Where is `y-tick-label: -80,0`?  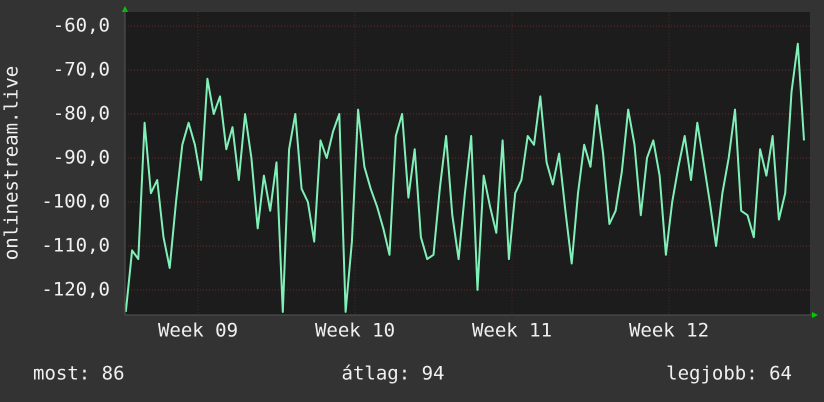
y-tick-label: -80,0 is located at coordinates (81, 114).